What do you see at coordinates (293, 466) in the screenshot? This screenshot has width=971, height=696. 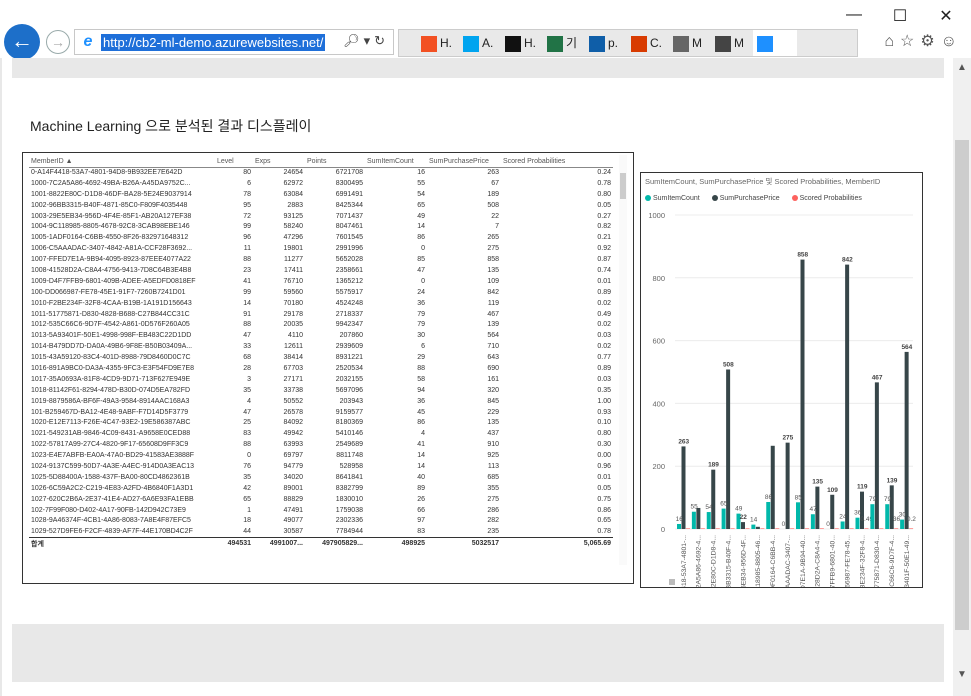 I see `table-cell: 94779` at bounding box center [293, 466].